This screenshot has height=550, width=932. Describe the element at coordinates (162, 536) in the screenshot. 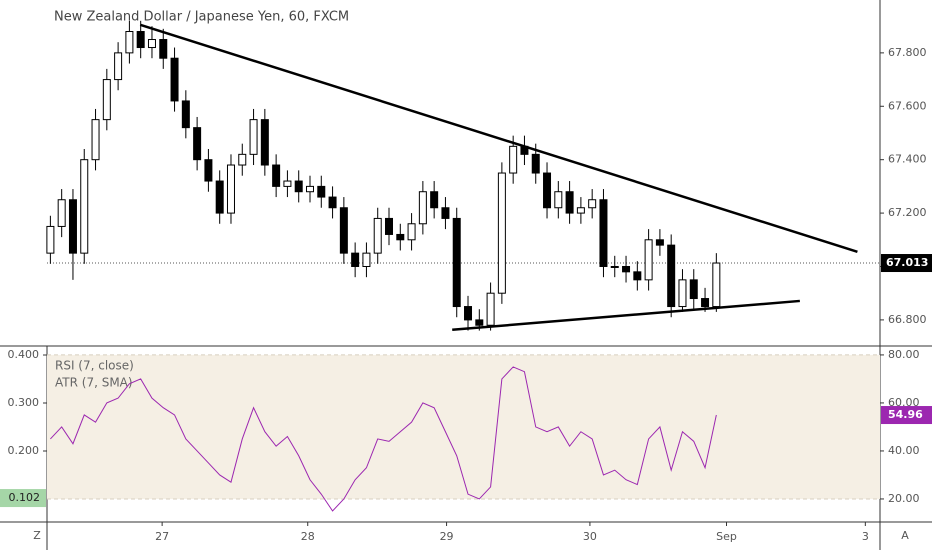

I see `x-tick-label: 27` at that location.